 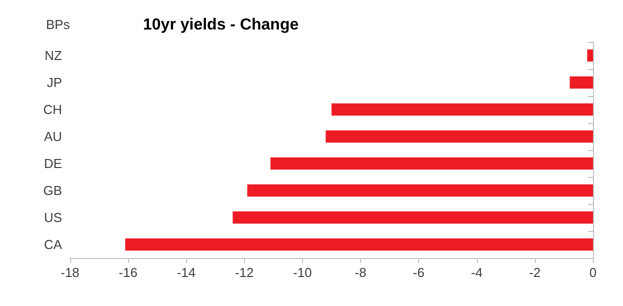 What do you see at coordinates (244, 272) in the screenshot?
I see `x-tick-label: -12` at bounding box center [244, 272].